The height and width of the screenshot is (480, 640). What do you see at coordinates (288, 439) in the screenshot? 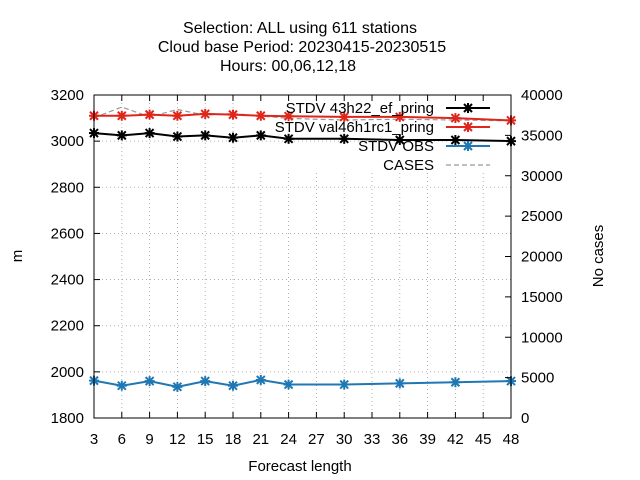
I see `x-tick-label: 24` at bounding box center [288, 439].